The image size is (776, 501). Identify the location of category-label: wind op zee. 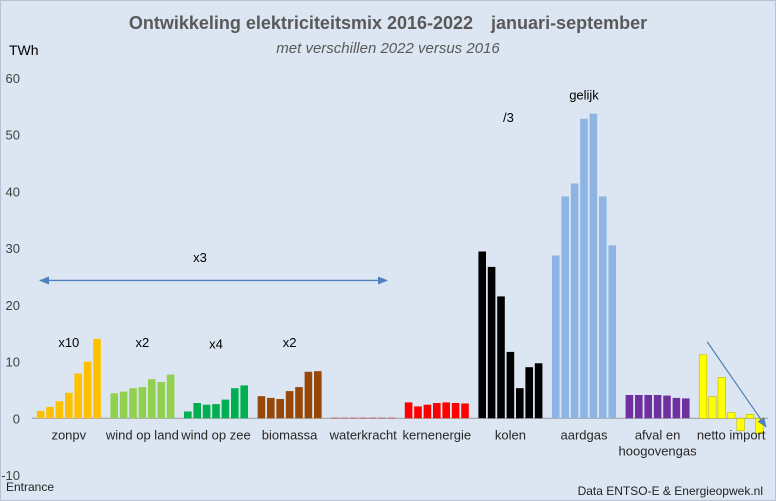
(215, 434).